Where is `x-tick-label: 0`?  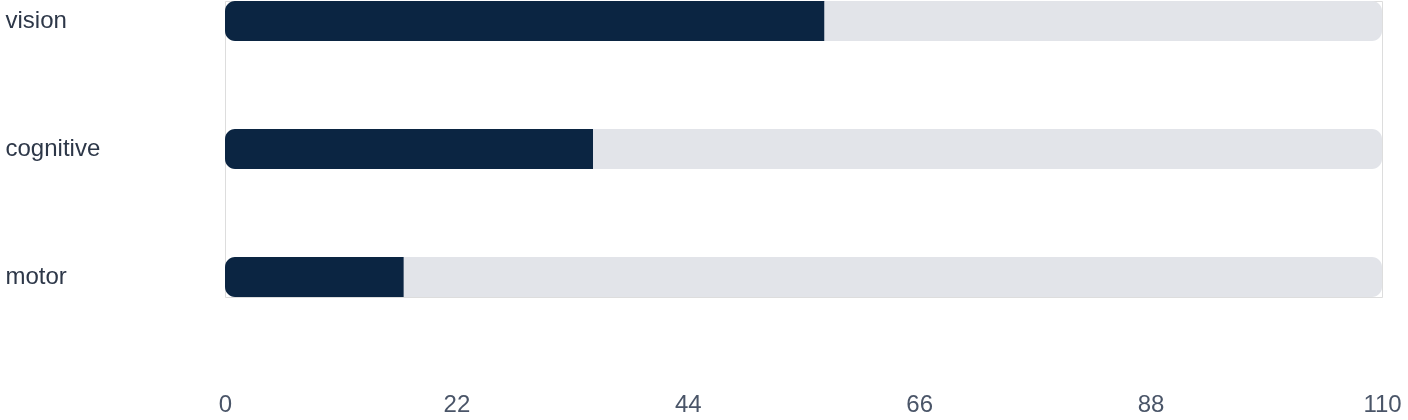 x-tick-label: 0 is located at coordinates (225, 403).